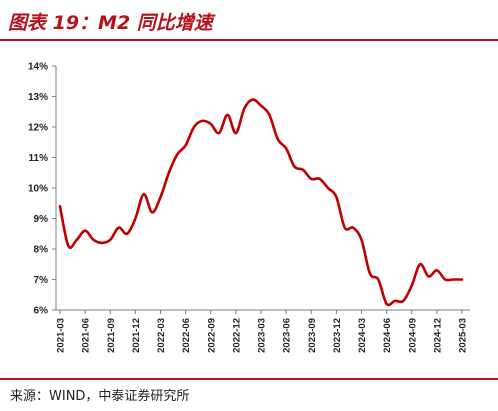 The image size is (498, 411). Describe the element at coordinates (39, 158) in the screenshot. I see `y-tick-label: 11%` at that location.